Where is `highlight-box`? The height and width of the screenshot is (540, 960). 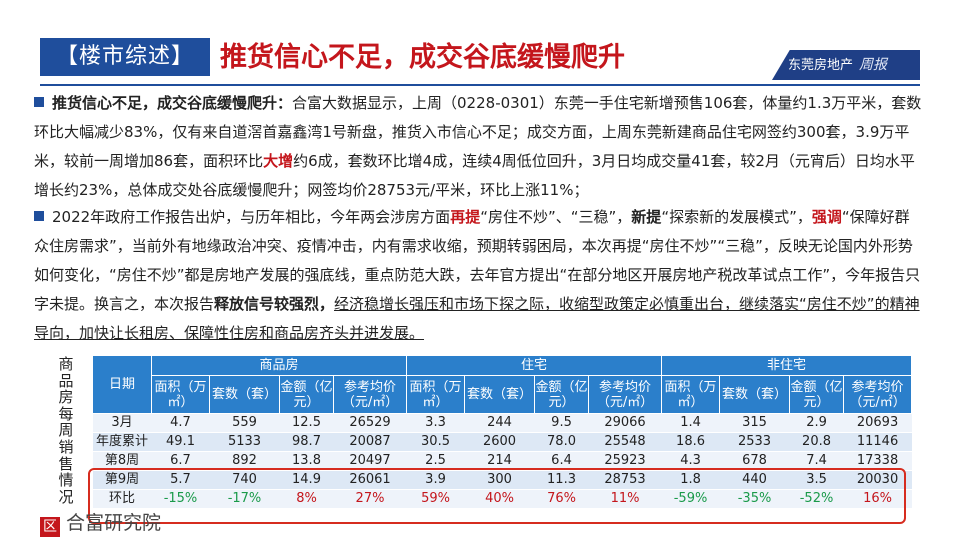 highlight-box is located at coordinates (497, 496).